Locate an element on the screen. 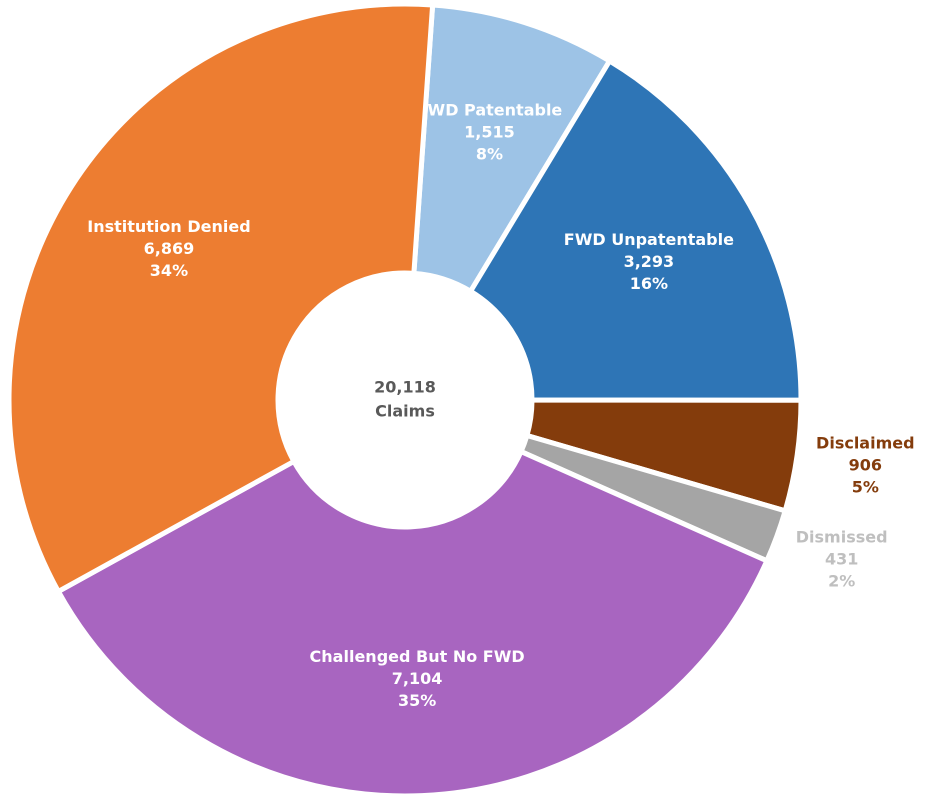 This screenshot has width=939, height=800. percent-label: 34% is located at coordinates (169, 270).